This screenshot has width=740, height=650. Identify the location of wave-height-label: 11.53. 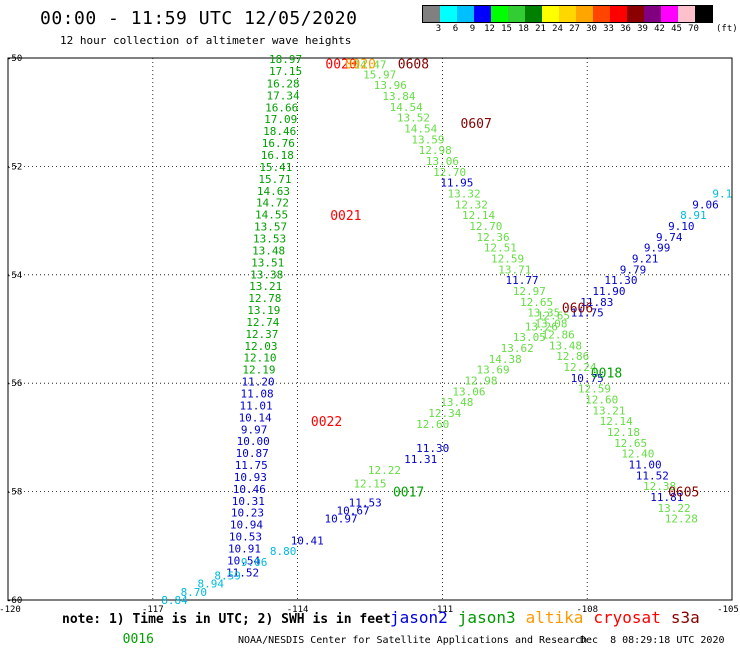
(365, 502).